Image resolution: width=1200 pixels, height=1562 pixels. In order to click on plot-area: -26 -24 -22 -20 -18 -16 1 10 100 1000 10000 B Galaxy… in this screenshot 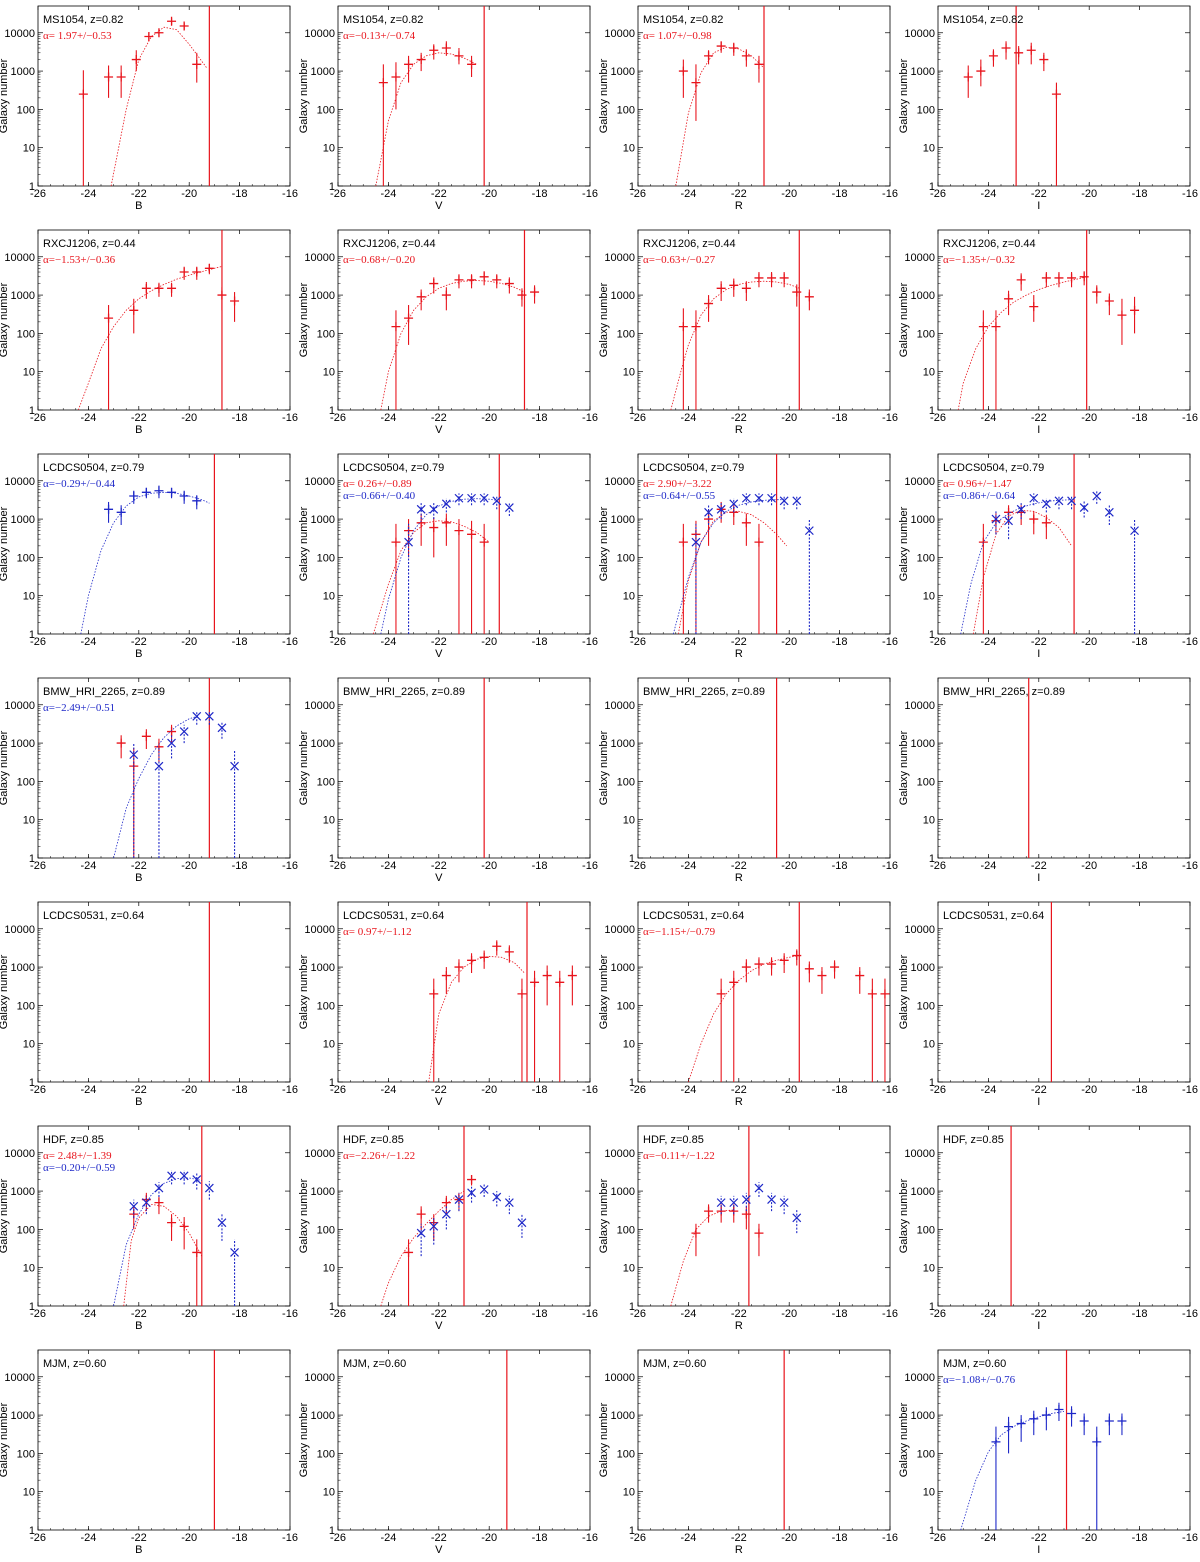, I will do `click(149, 556)`.